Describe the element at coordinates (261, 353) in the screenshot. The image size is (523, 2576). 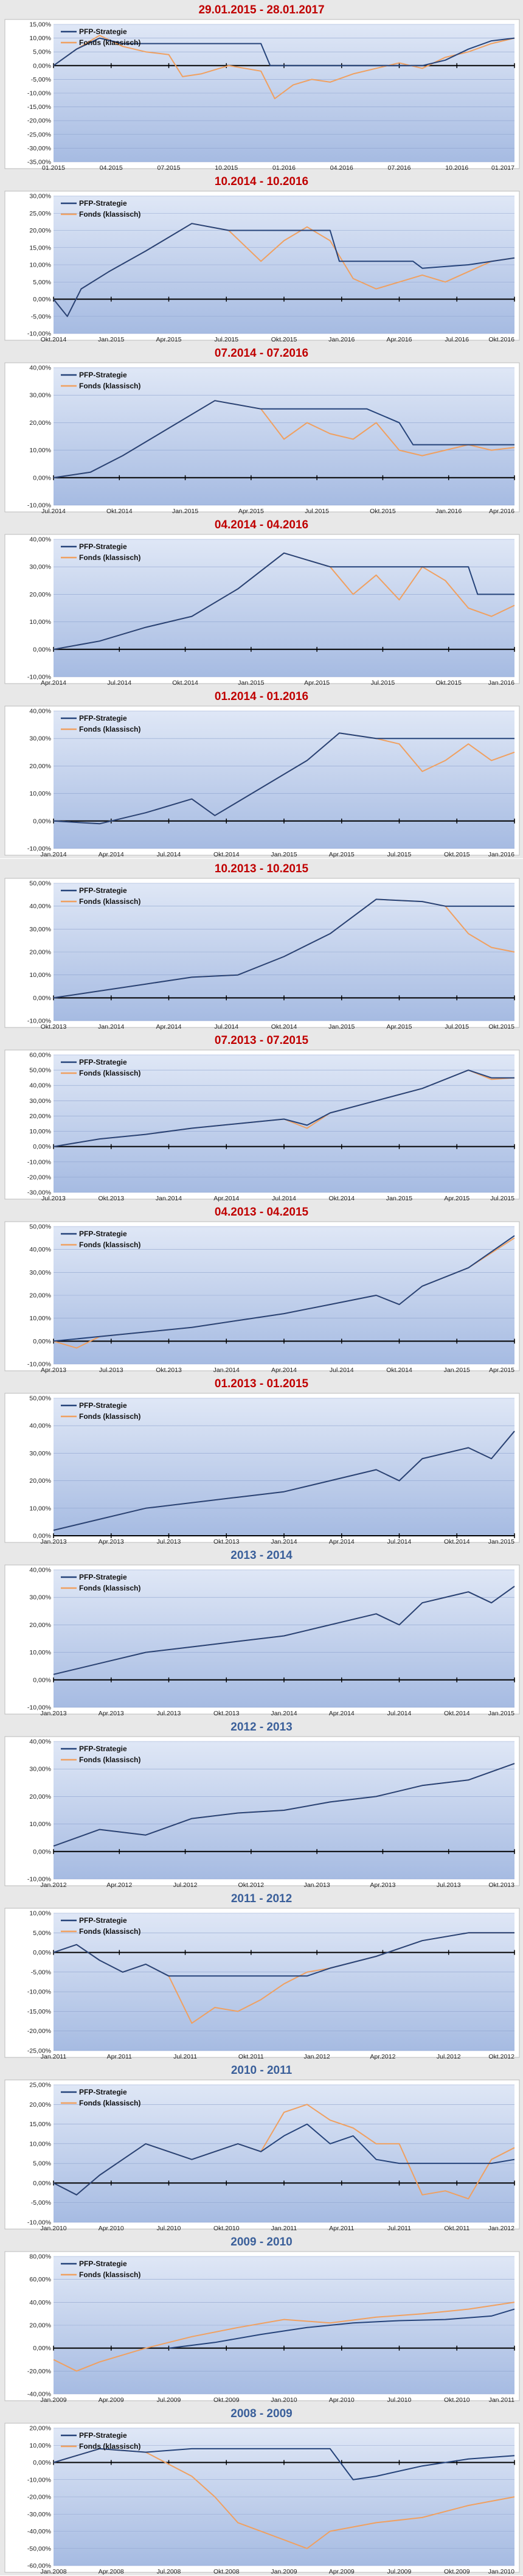
I see `chart-title: 07.2014 - 07.2016` at that location.